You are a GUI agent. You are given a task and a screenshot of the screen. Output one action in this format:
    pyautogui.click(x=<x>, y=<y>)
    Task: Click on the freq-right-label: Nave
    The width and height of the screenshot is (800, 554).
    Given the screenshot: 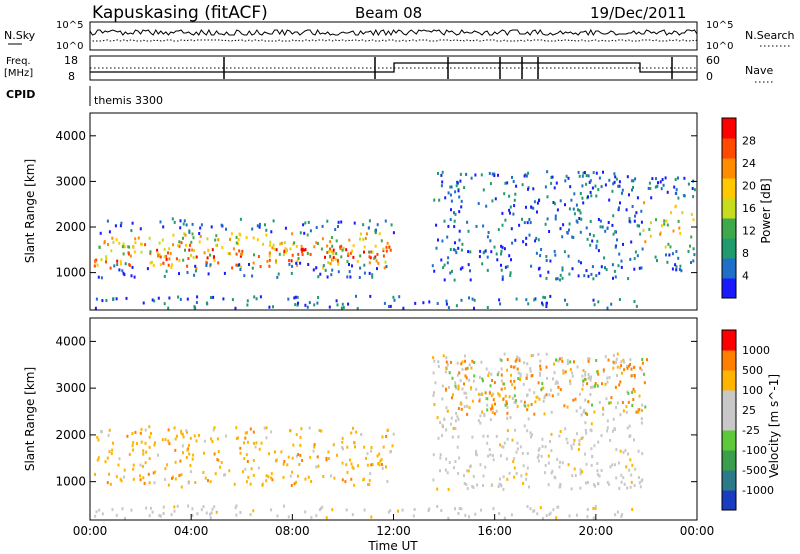 What is the action you would take?
    pyautogui.click(x=759, y=70)
    